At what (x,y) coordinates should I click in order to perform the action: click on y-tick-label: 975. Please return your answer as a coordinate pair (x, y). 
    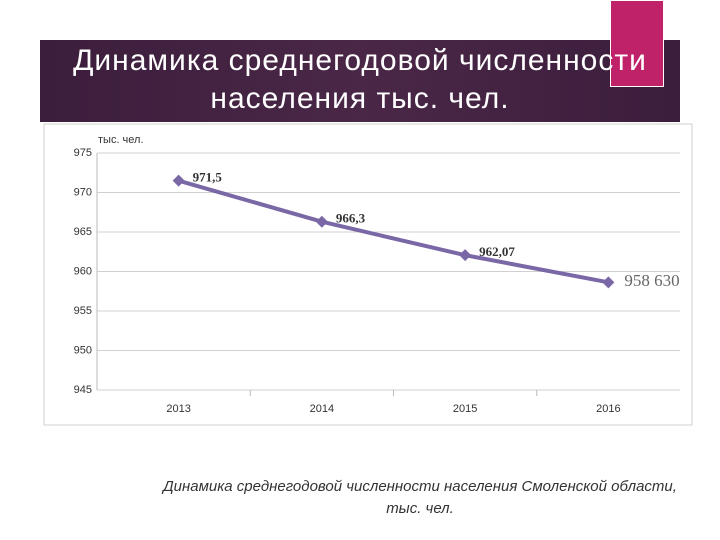
    Looking at the image, I should click on (83, 153).